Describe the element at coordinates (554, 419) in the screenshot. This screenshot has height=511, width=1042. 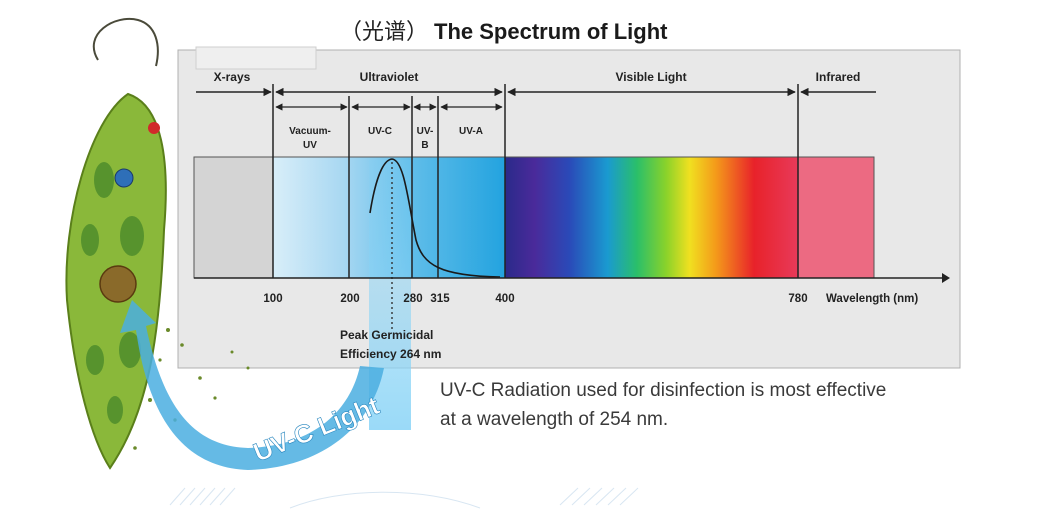
I see `caption-line2: at a wavelength of 254 nm.` at that location.